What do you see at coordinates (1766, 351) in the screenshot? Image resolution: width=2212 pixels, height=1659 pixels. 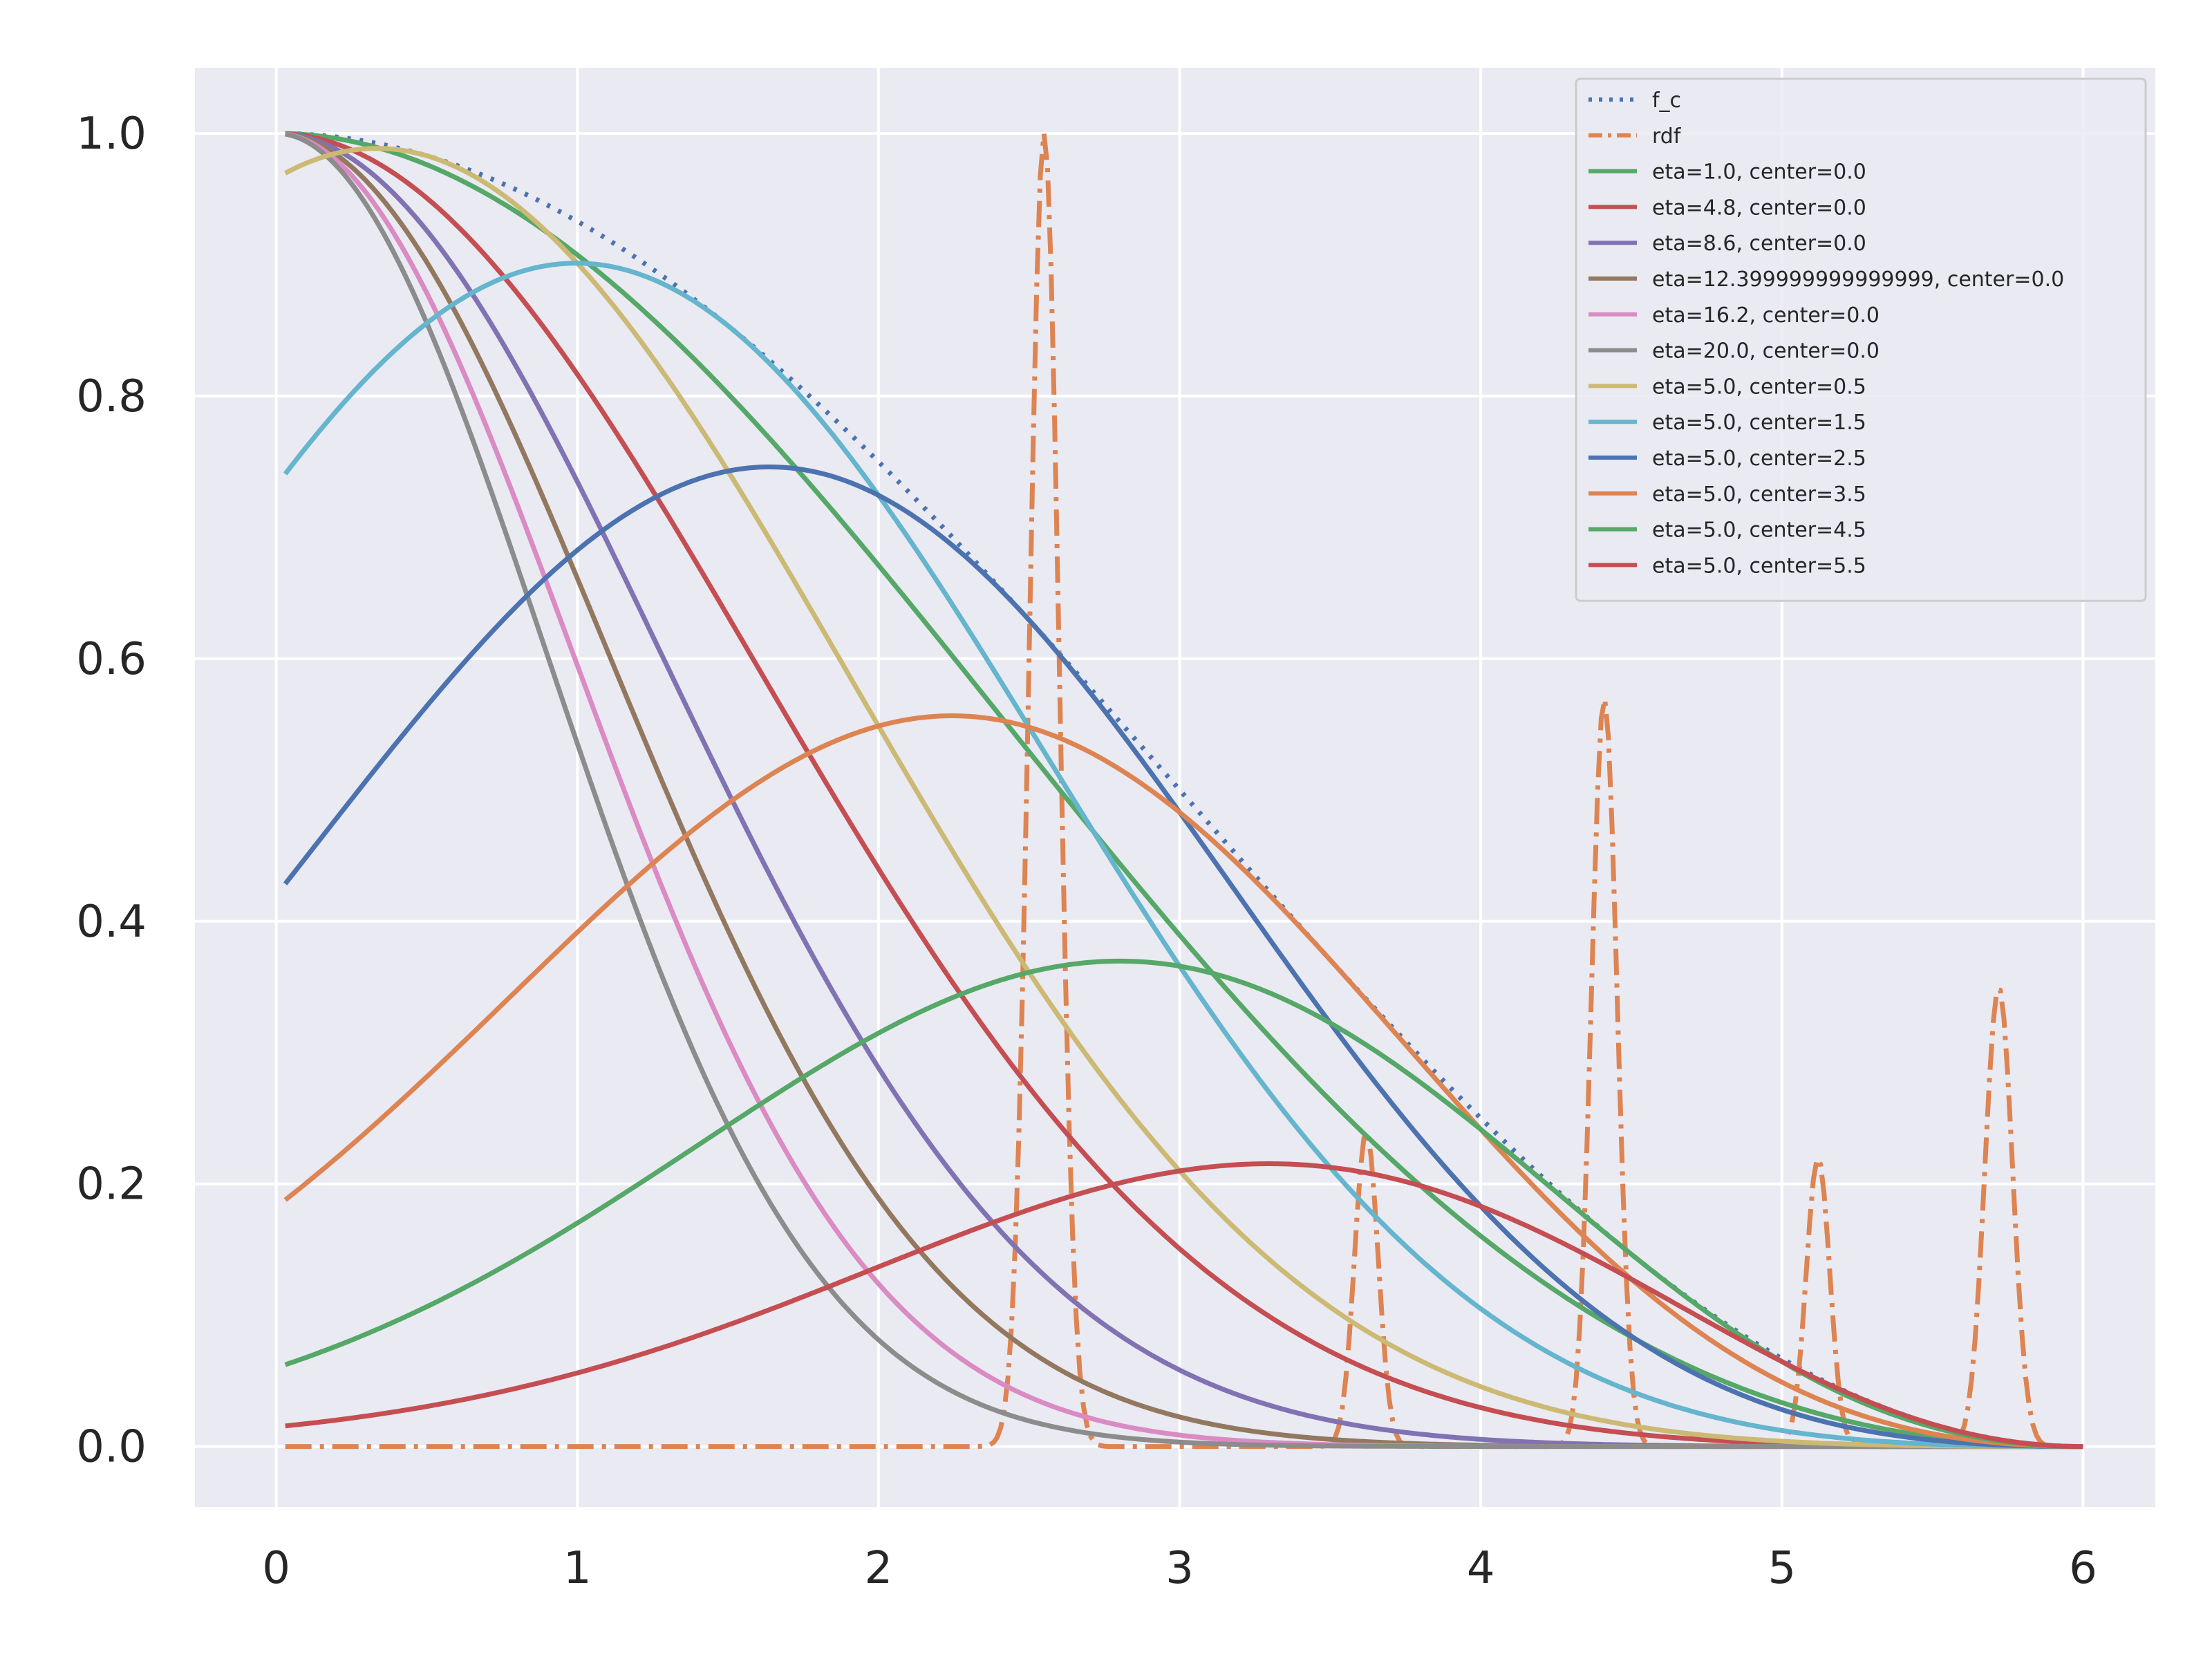 I see `legend-label: eta=20.0, center=0.0` at bounding box center [1766, 351].